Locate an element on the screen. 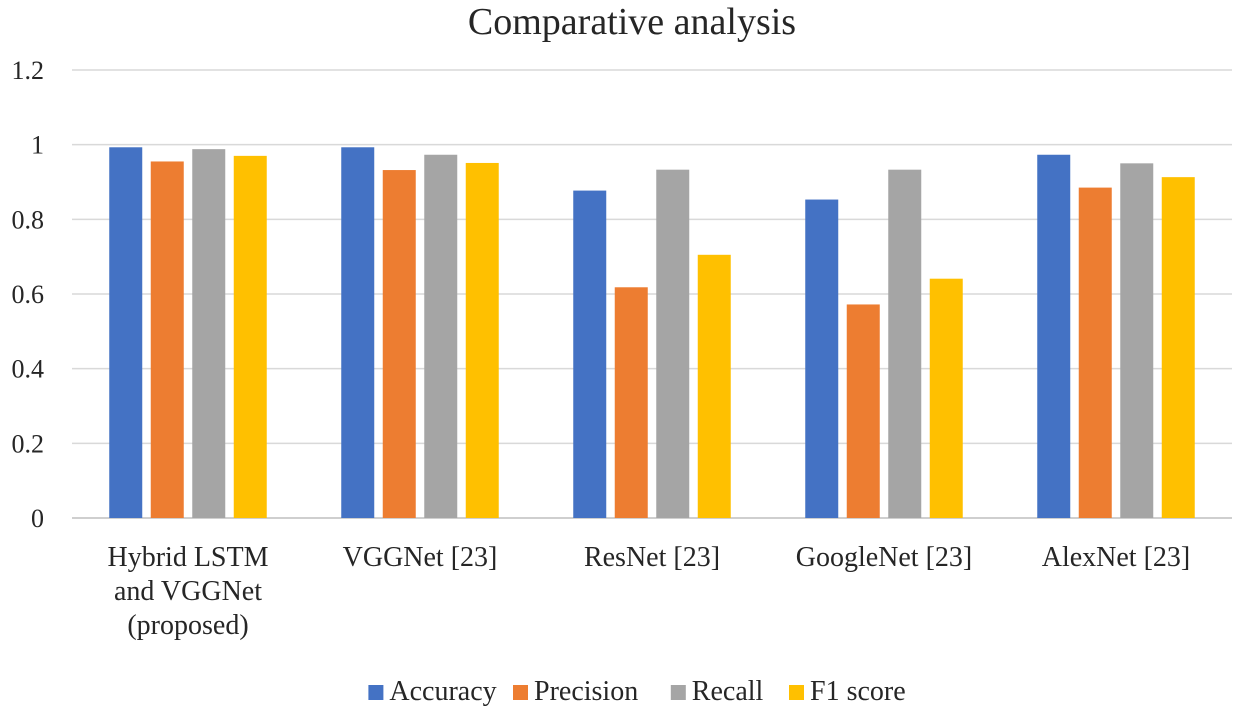  y-tick-label: 1 is located at coordinates (37, 145).